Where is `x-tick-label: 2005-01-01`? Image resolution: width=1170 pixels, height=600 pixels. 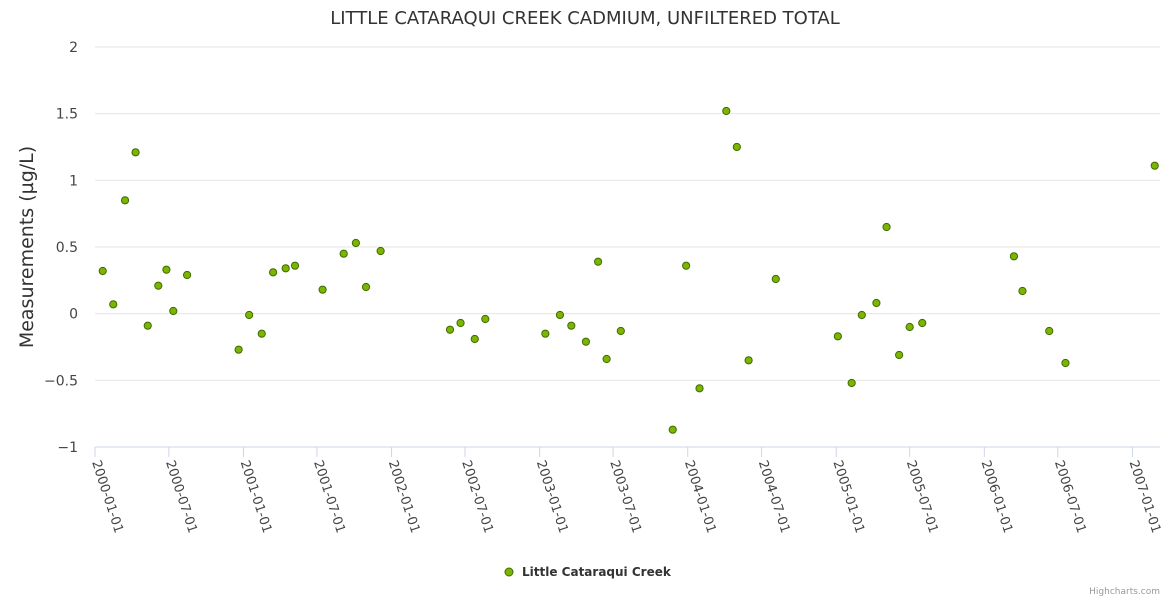
x-tick-label: 2005-01-01 is located at coordinates (848, 497).